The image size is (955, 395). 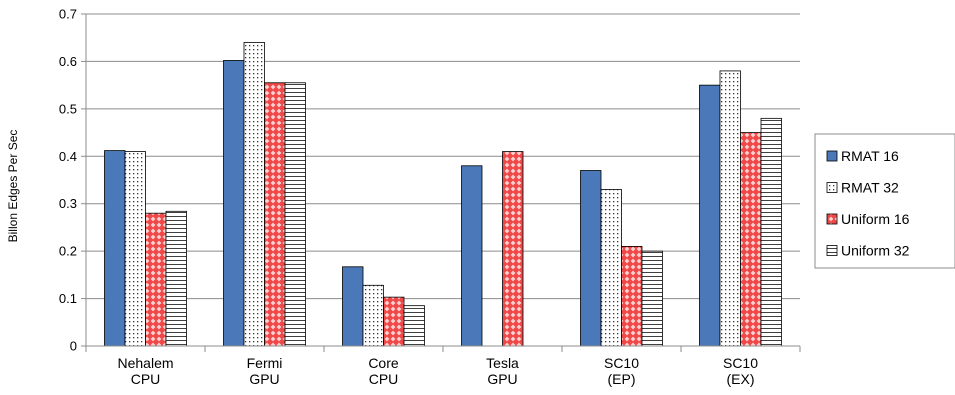 I want to click on legend: RMAT 16 RMAT 32 Uniform 16 Uniform 32, so click(x=884, y=201).